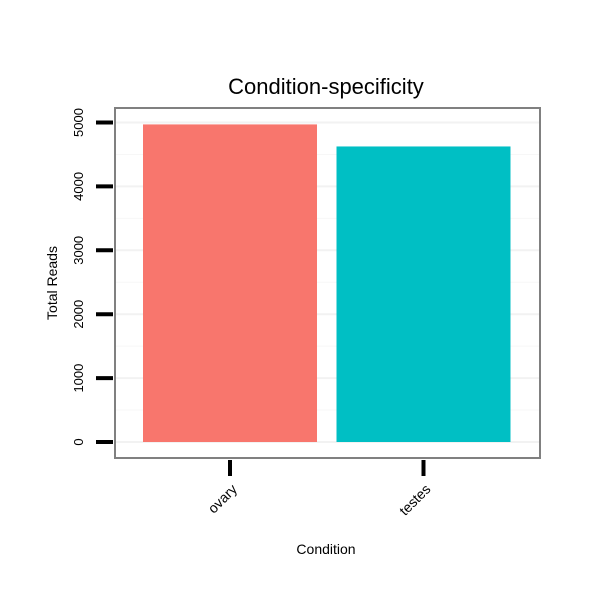 Image resolution: width=600 pixels, height=605 pixels. Describe the element at coordinates (78, 186) in the screenshot. I see `y-tick-label: 4000` at that location.